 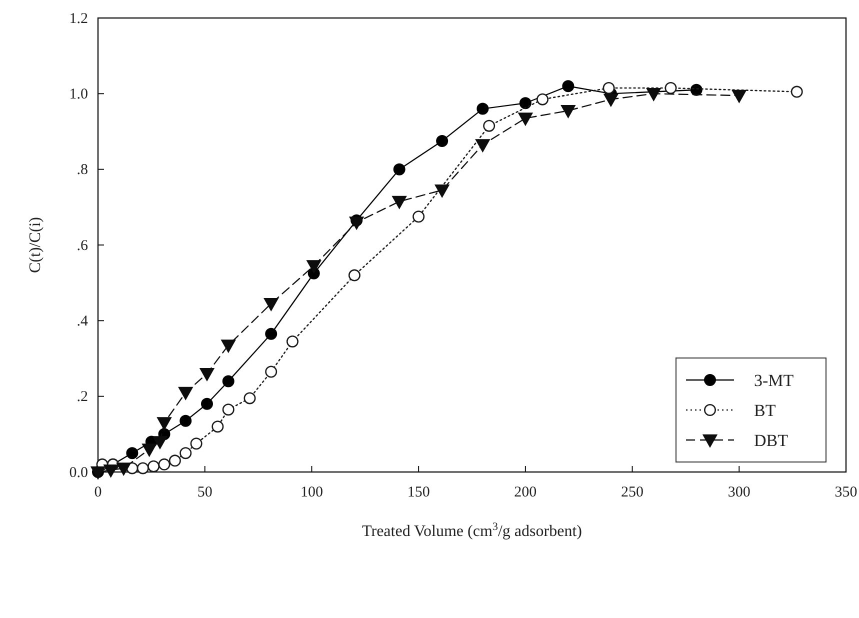 I want to click on y-tick-label: .6, so click(x=82, y=246).